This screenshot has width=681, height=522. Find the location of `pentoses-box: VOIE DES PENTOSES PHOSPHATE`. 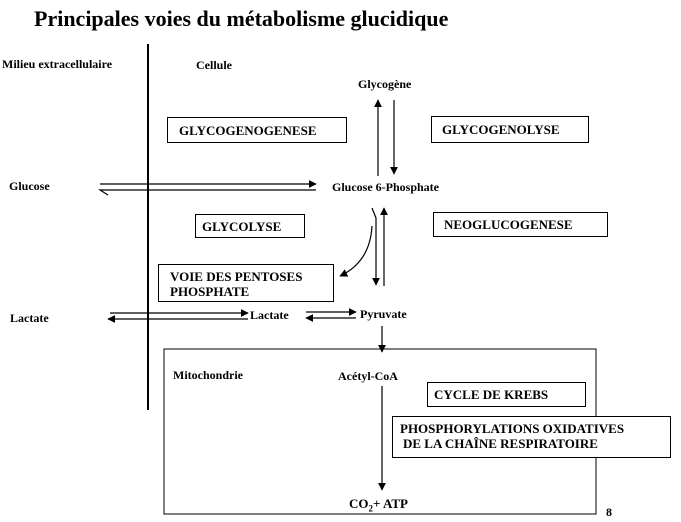

pentoses-box: VOIE DES PENTOSES PHOSPHATE is located at coordinates (246, 283).